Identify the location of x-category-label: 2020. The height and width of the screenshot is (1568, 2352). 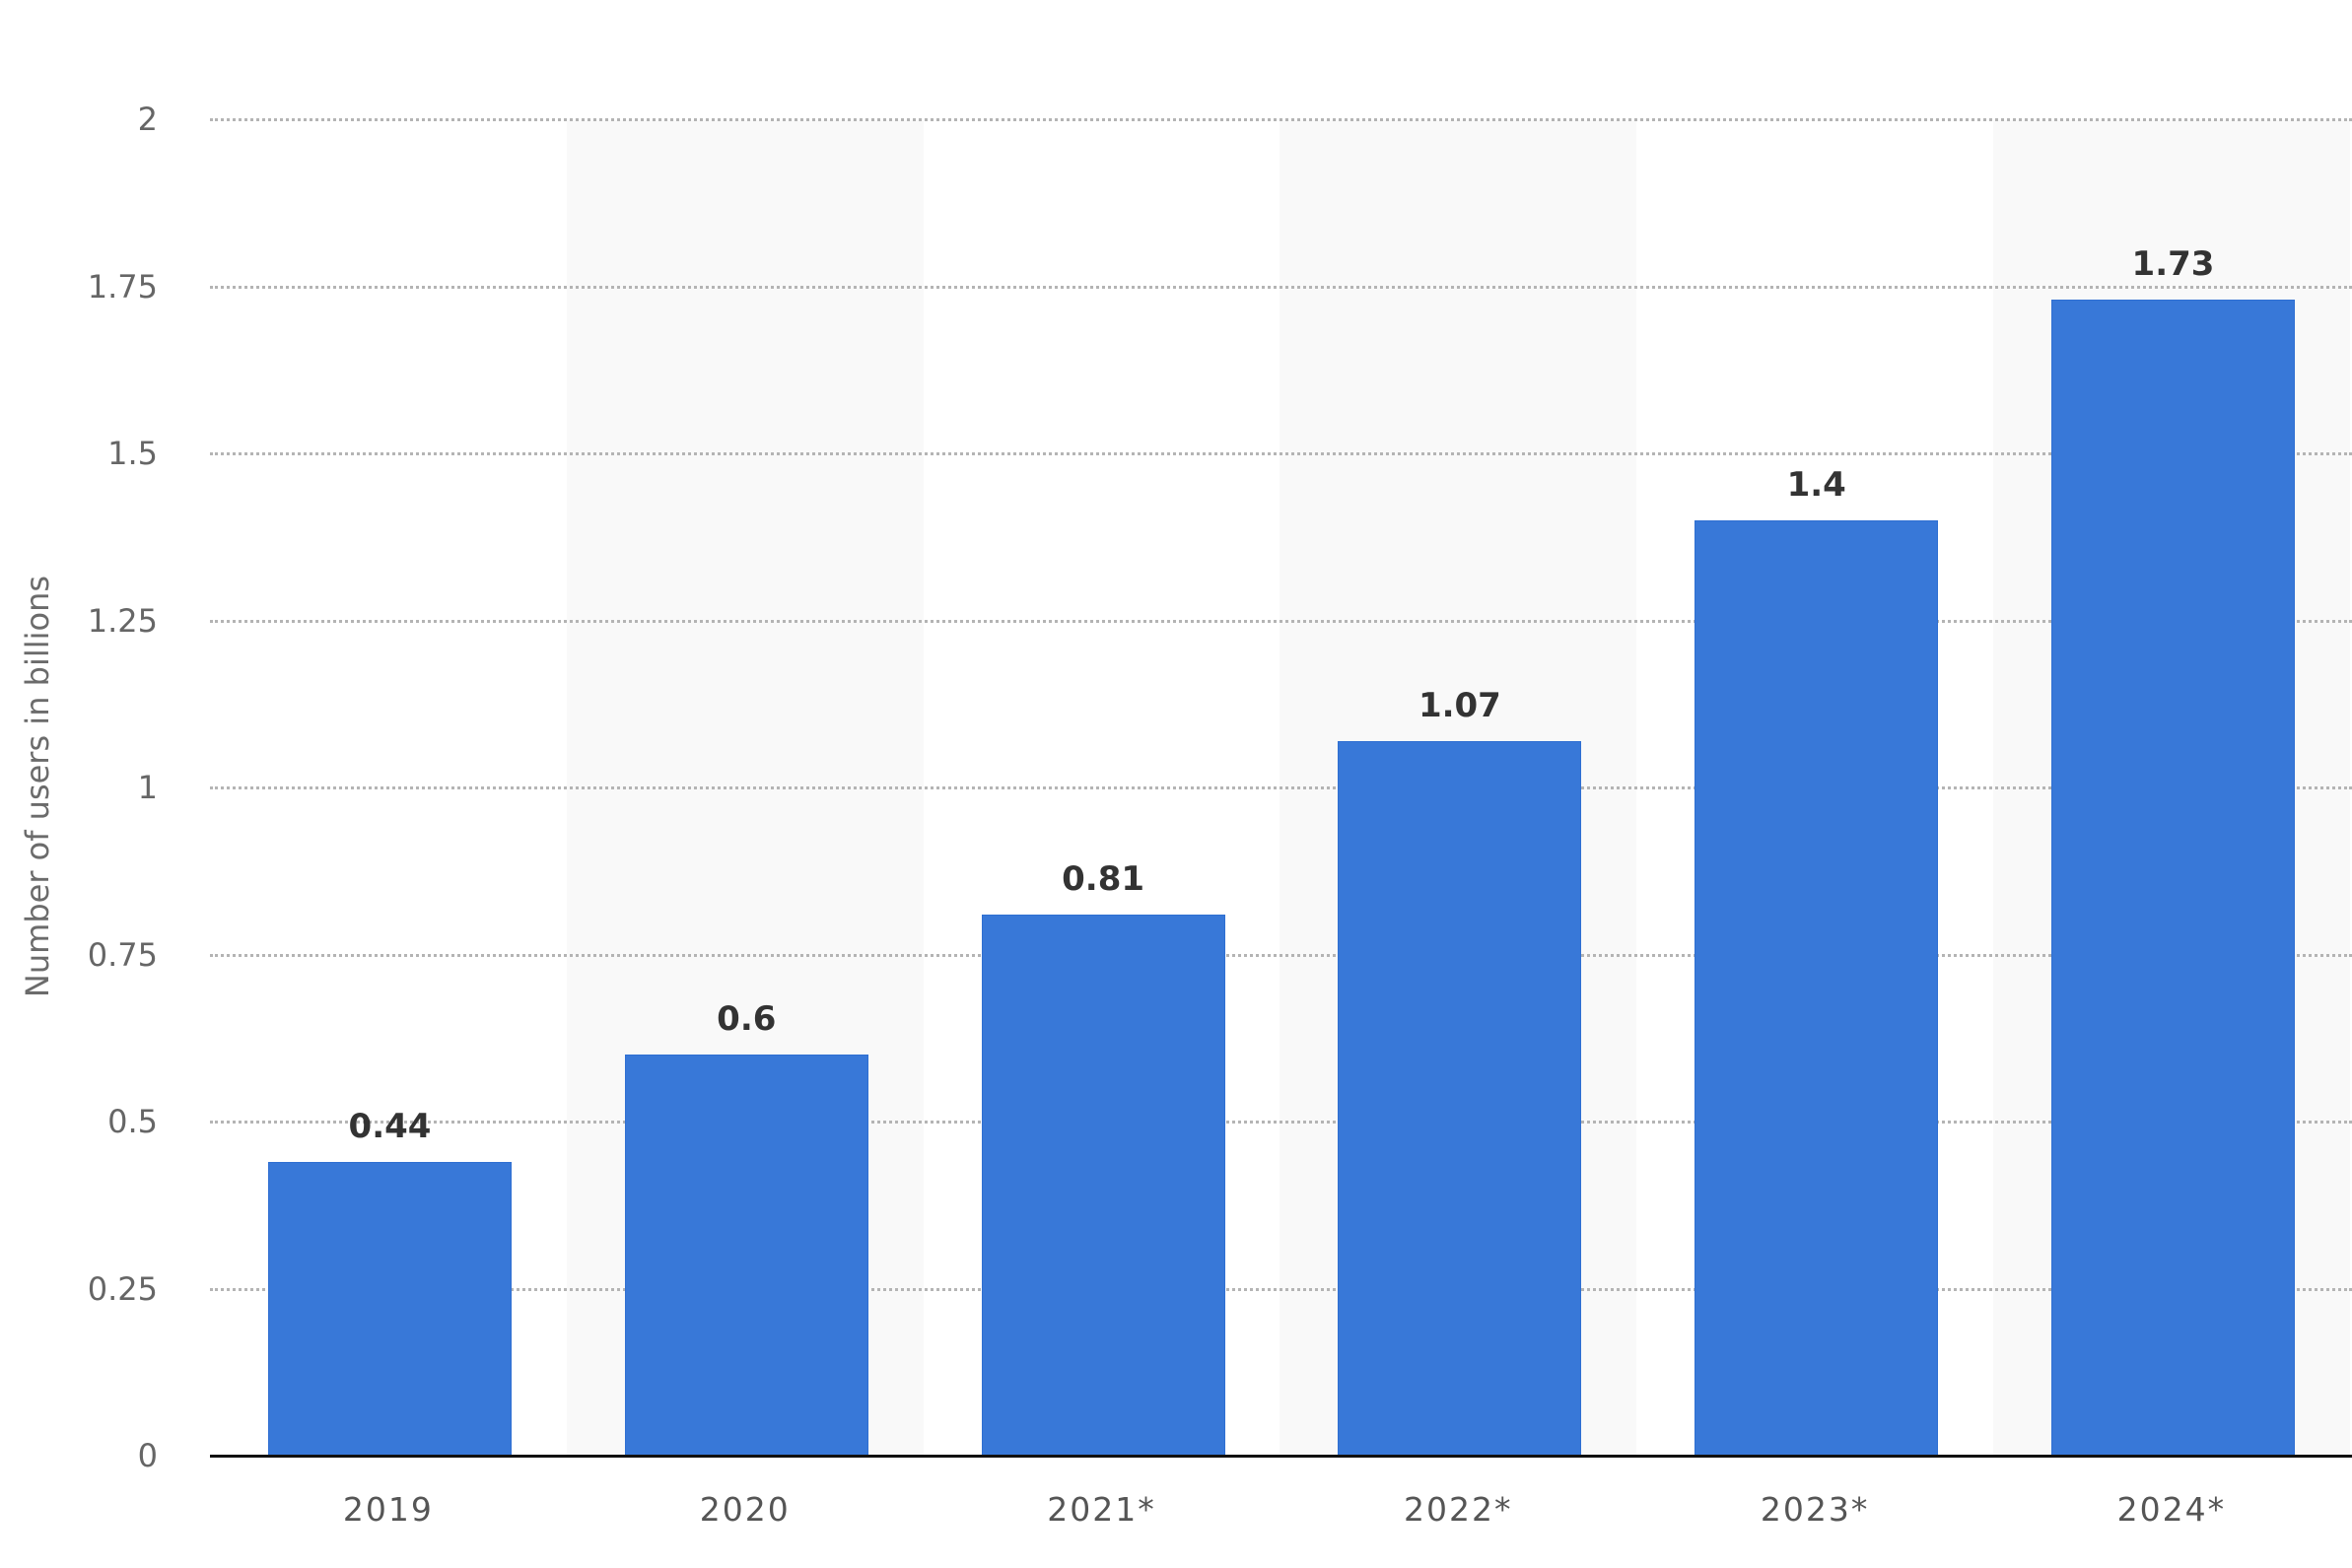
(745, 1509).